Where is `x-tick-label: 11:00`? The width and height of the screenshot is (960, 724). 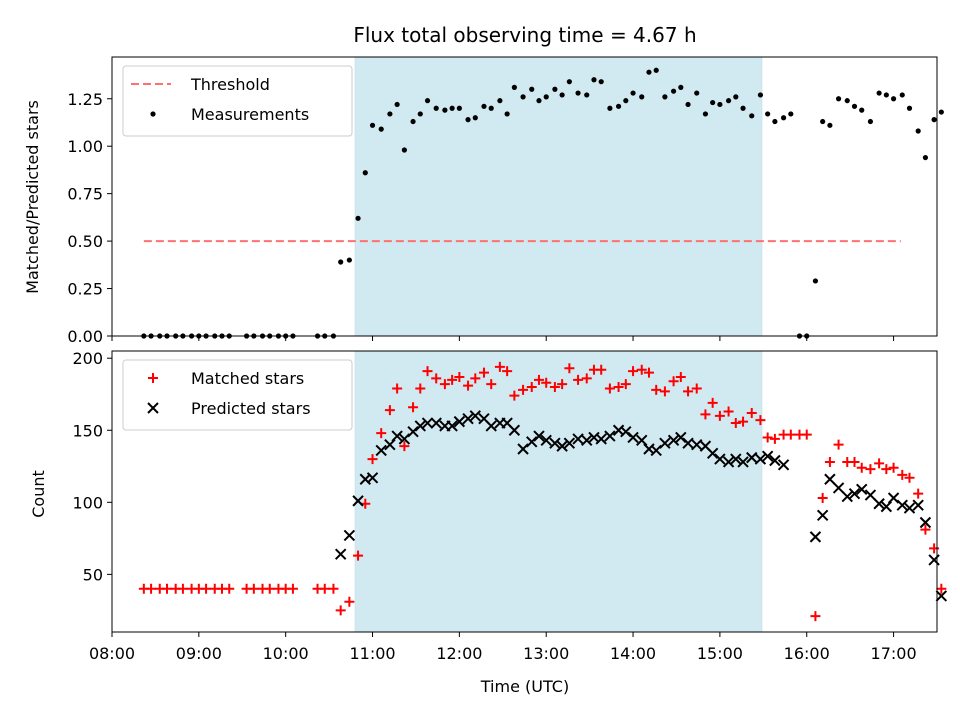 x-tick-label: 11:00 is located at coordinates (372, 653).